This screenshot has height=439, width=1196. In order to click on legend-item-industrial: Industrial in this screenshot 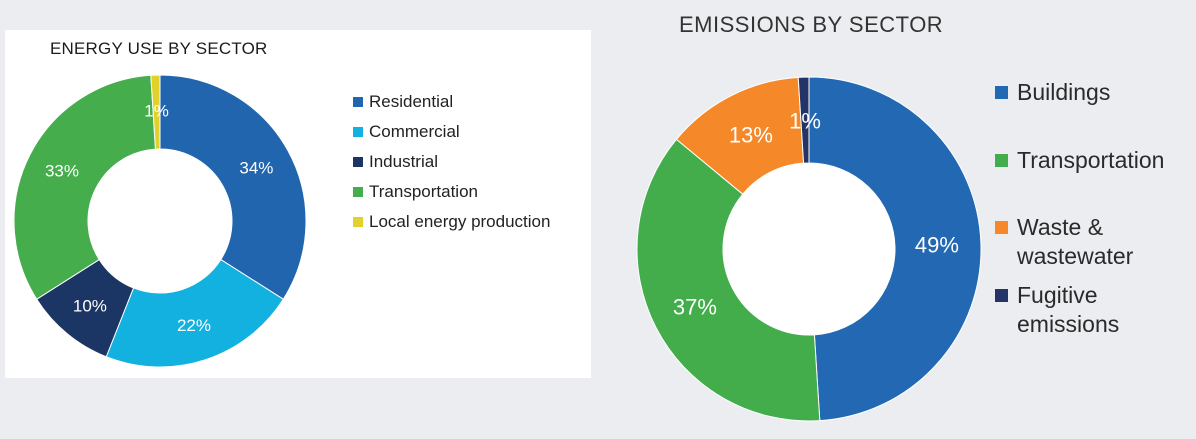, I will do `click(451, 162)`.